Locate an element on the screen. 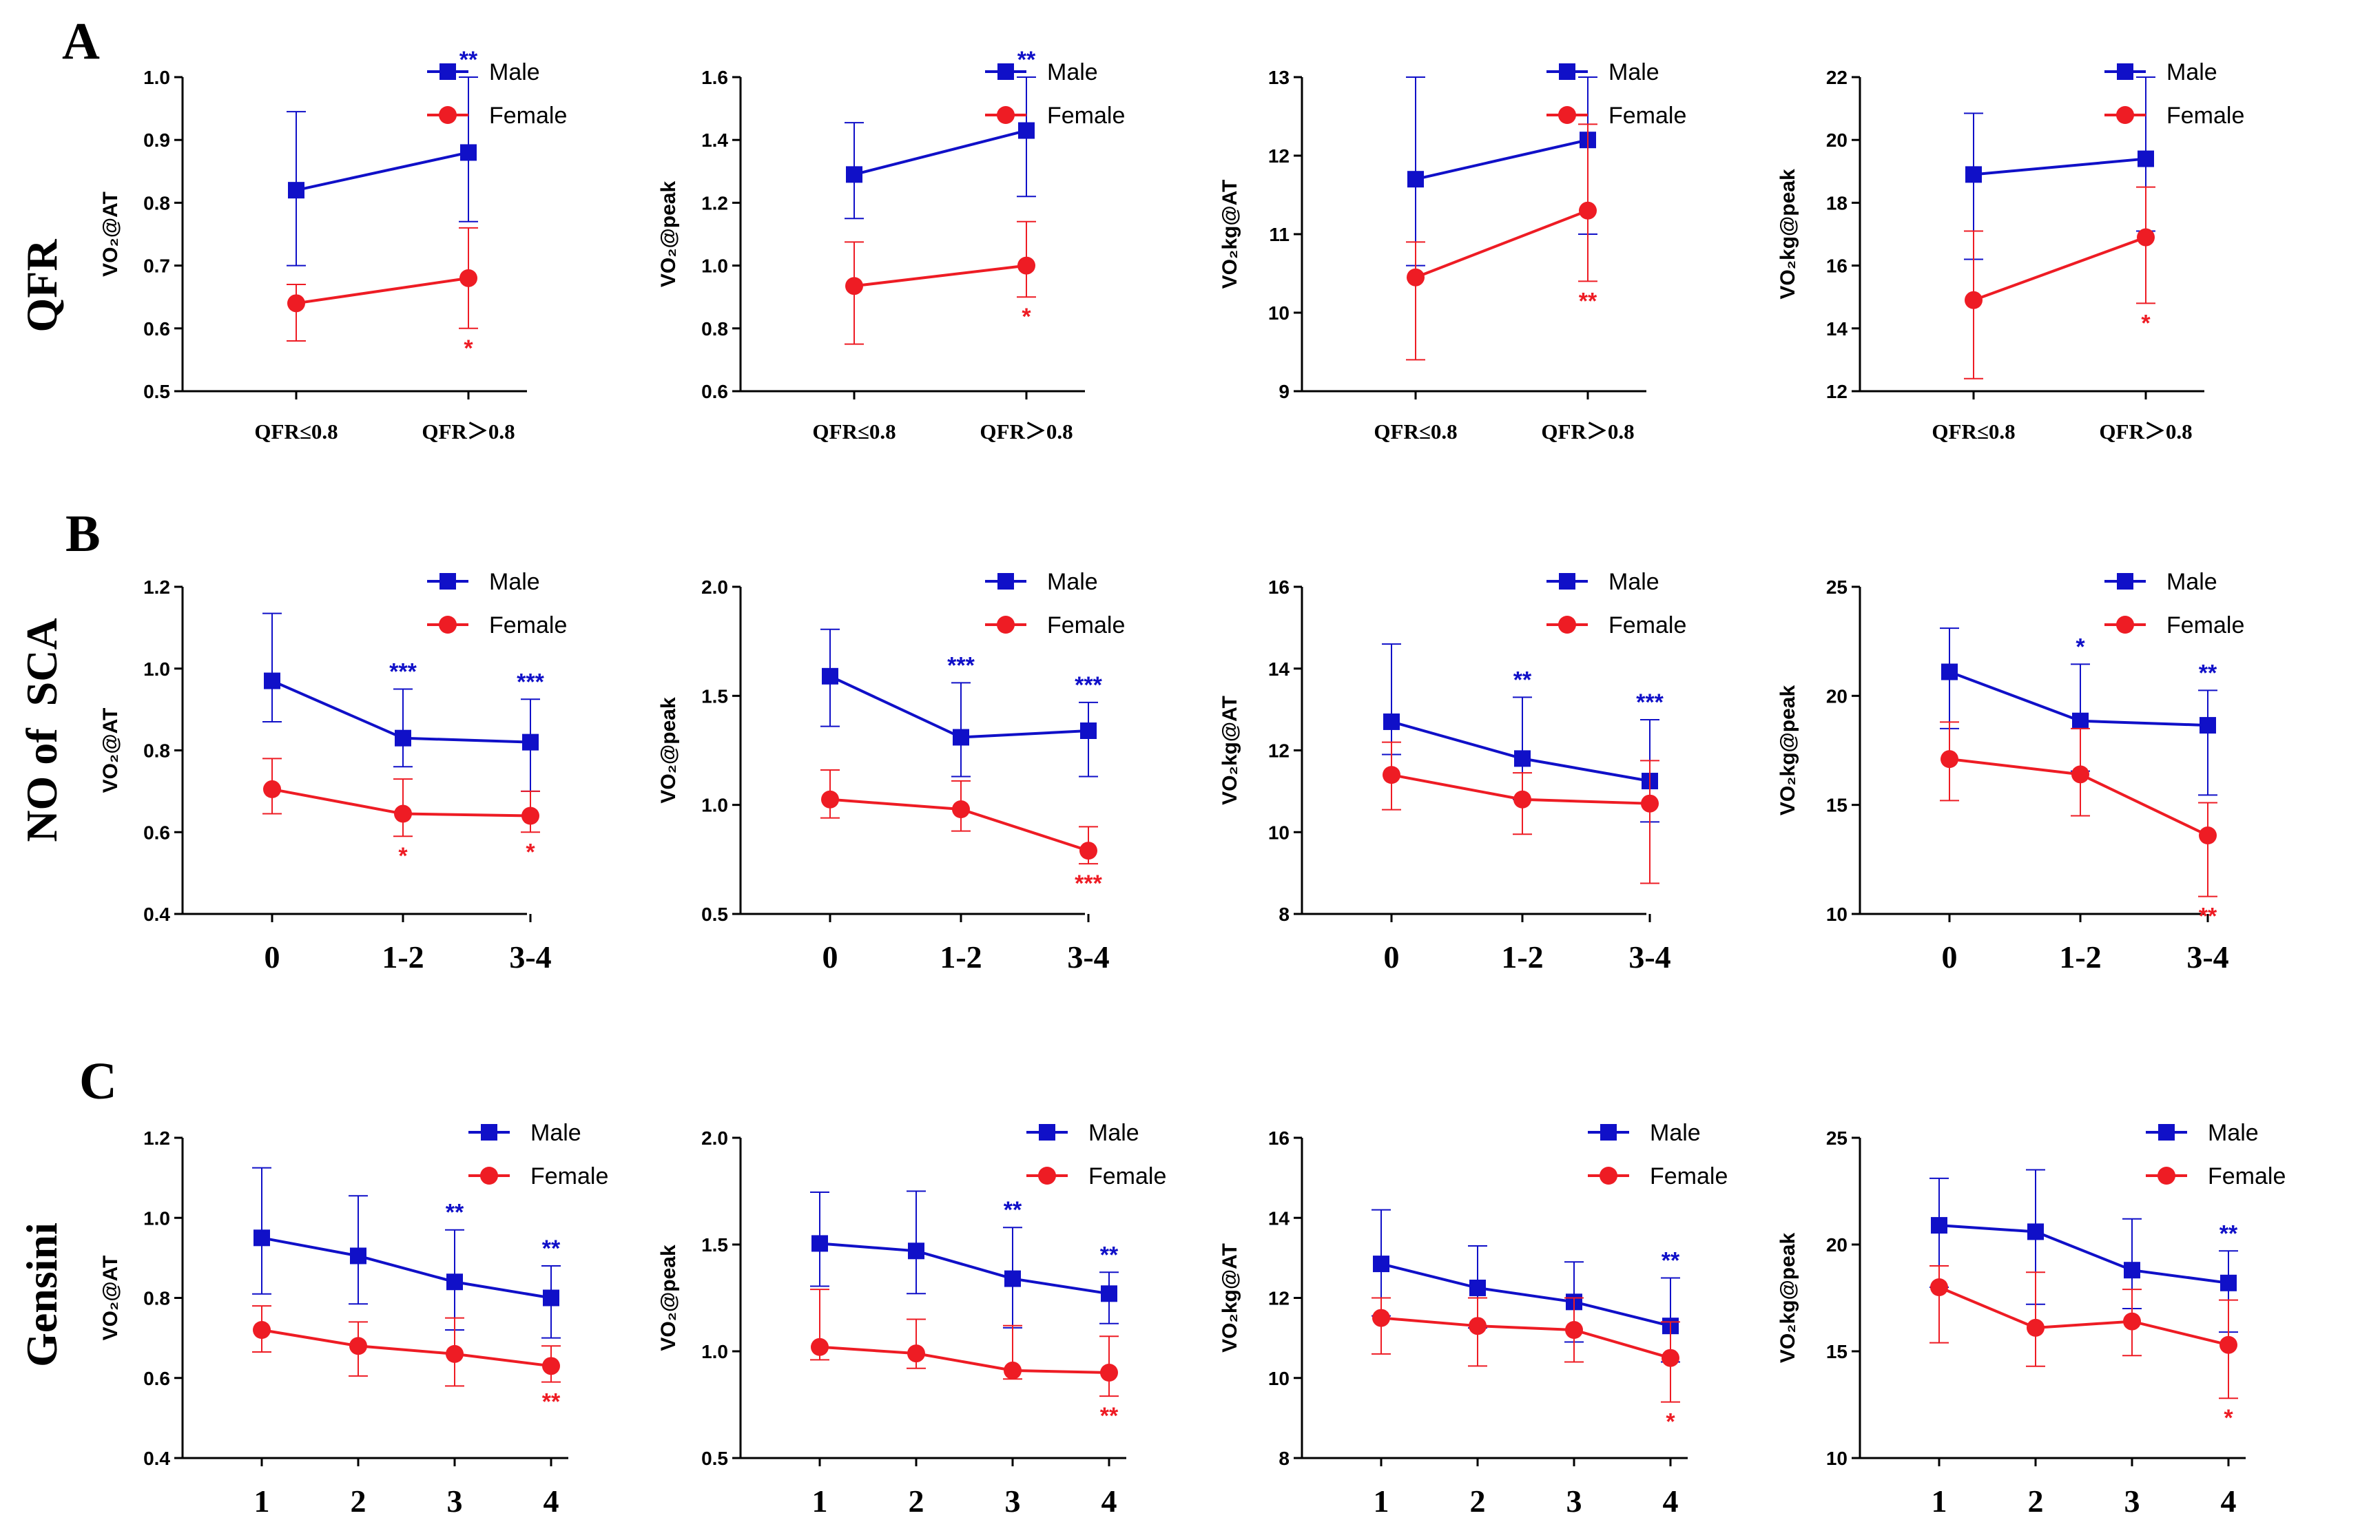  section-label-c: C is located at coordinates (98, 1081).